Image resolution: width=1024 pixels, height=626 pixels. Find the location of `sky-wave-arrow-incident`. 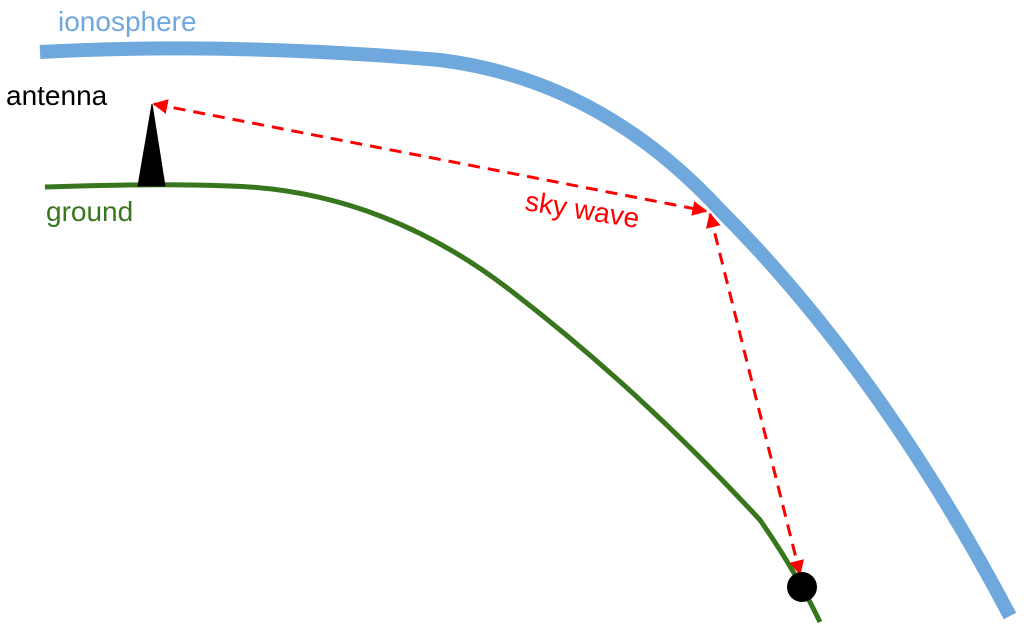

sky-wave-arrow-incident is located at coordinates (430, 157).